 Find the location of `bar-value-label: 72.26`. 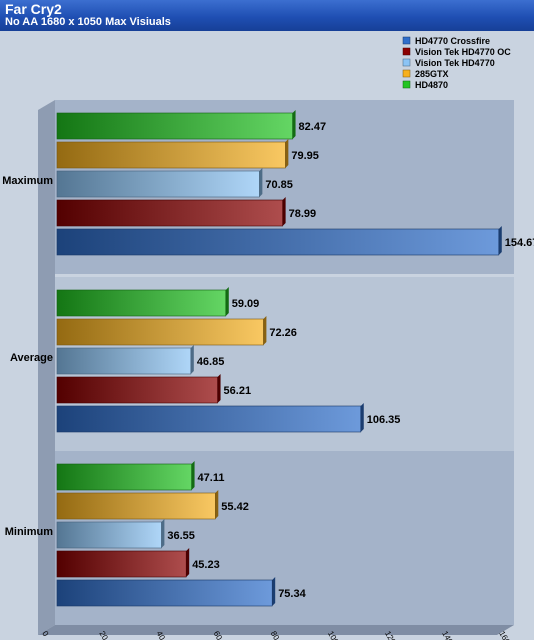

bar-value-label: 72.26 is located at coordinates (283, 333).